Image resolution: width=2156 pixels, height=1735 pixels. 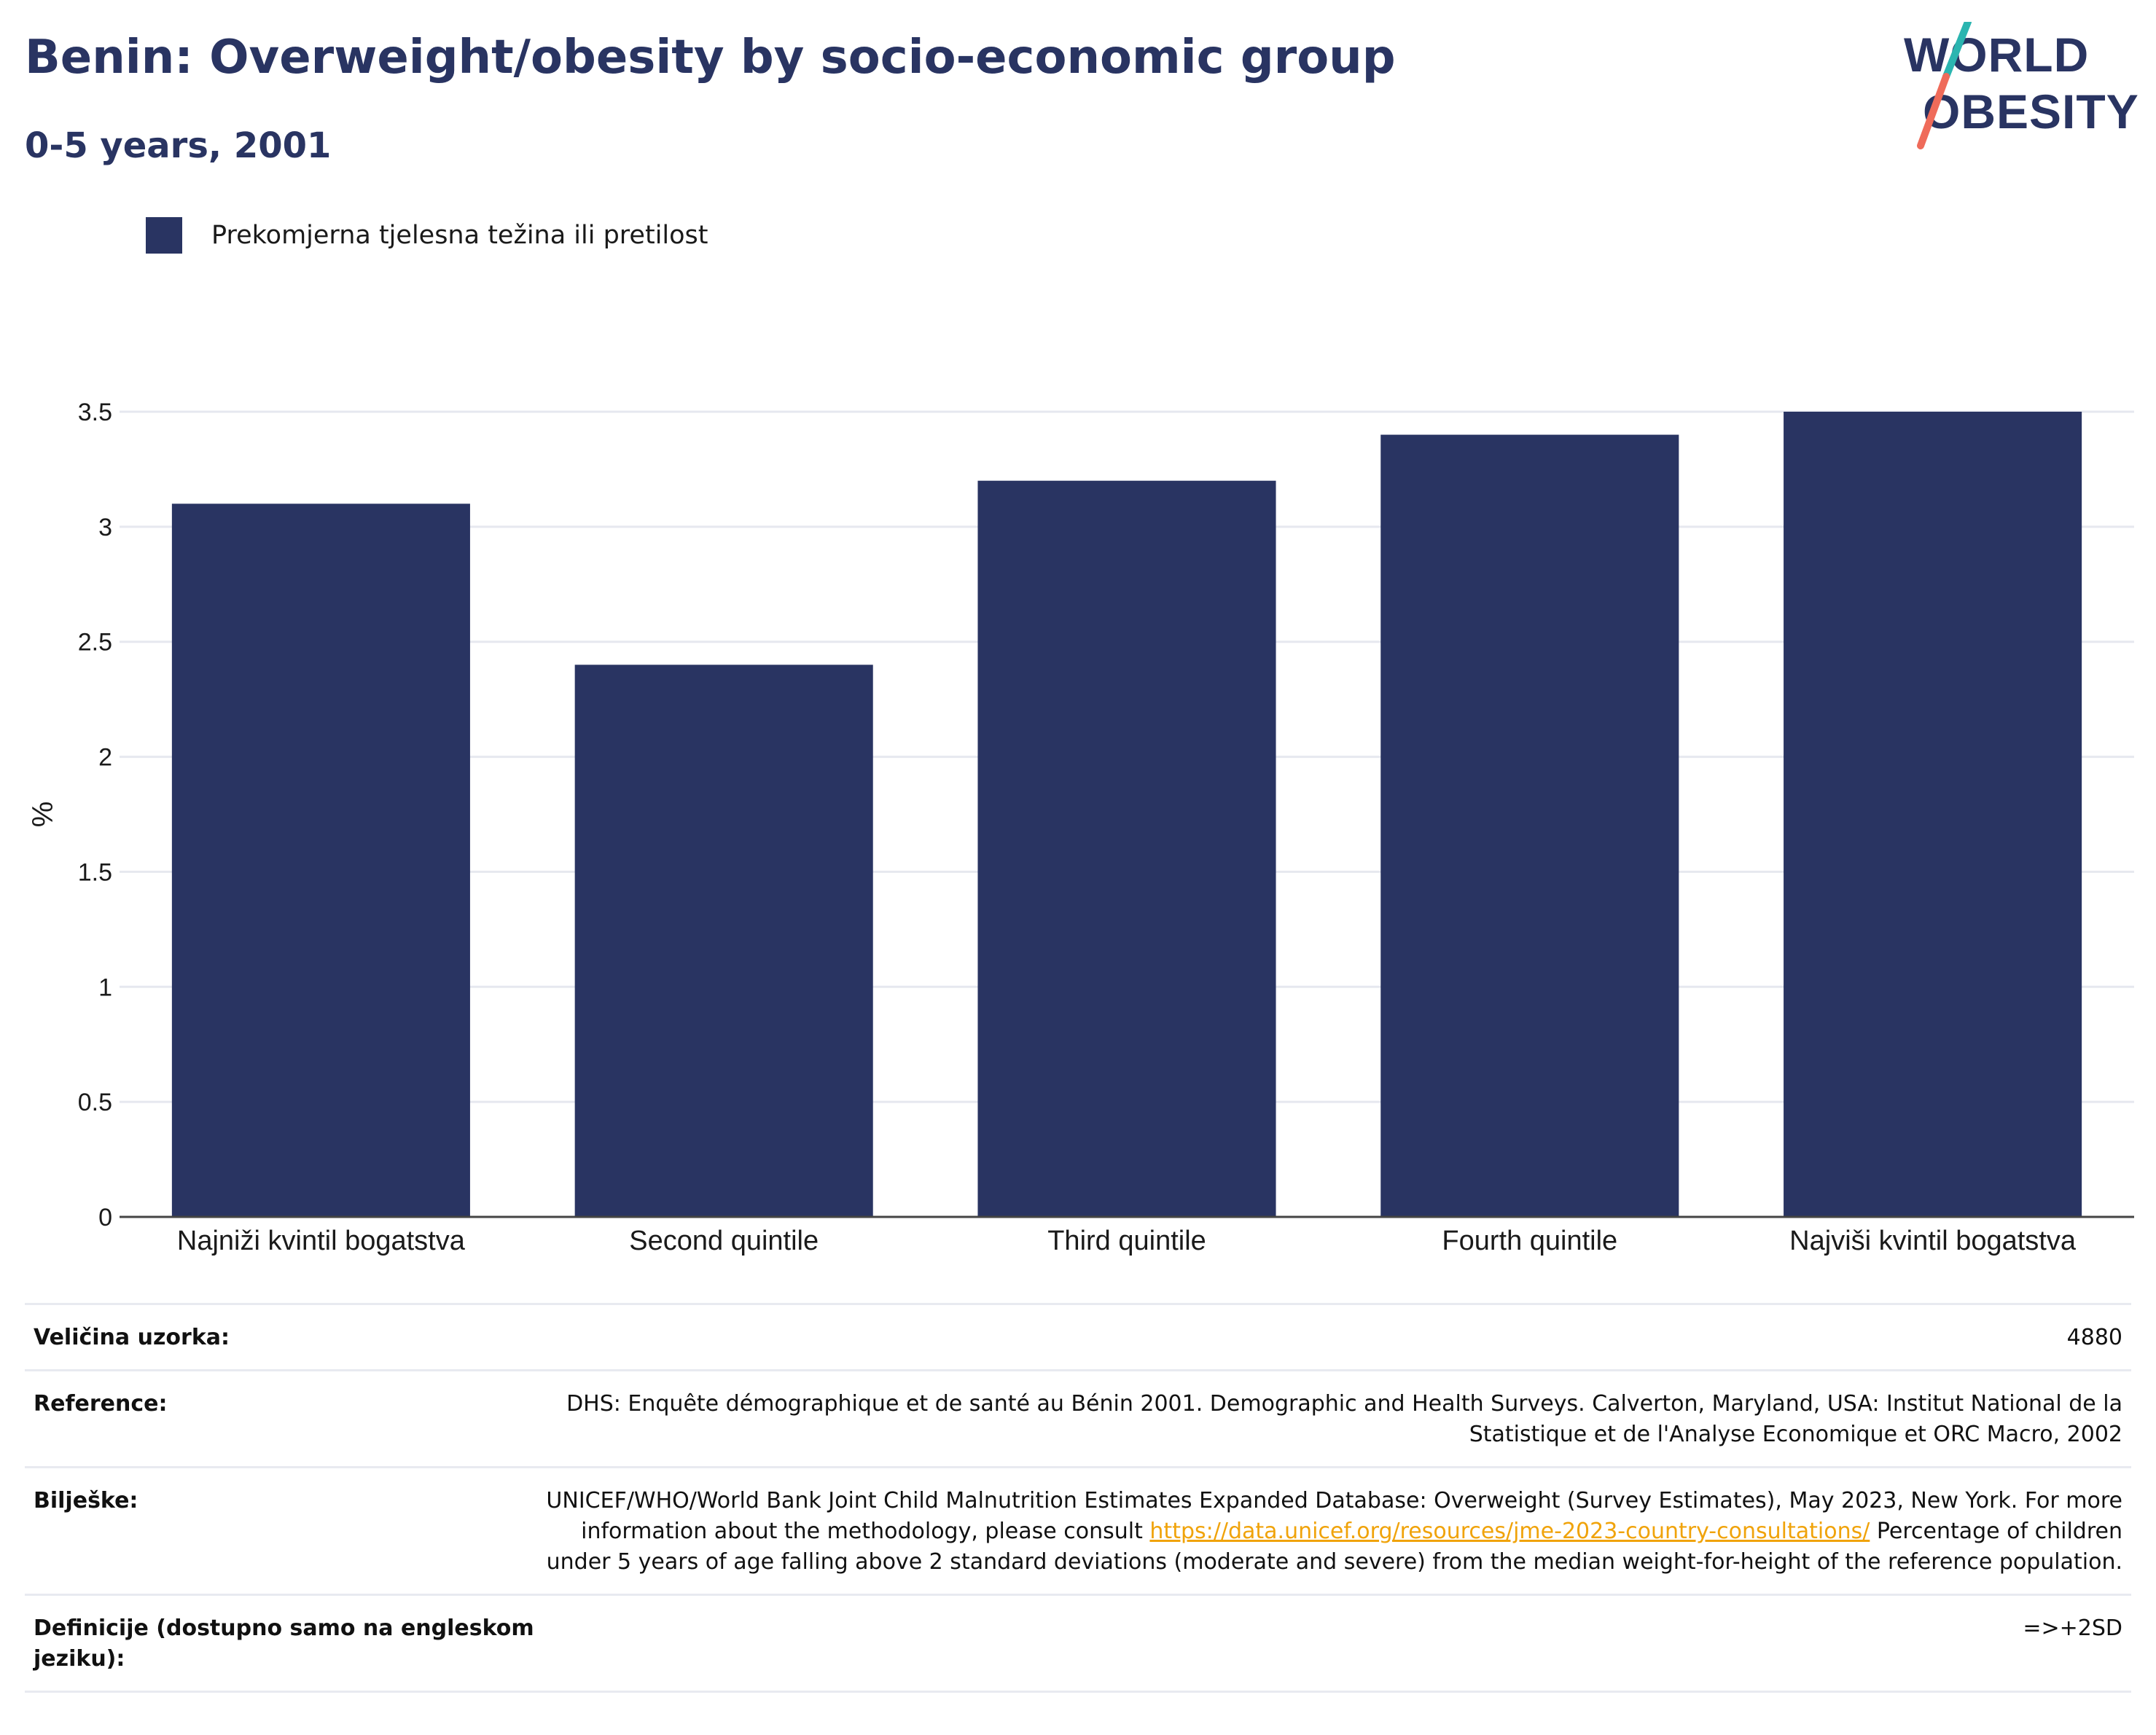 What do you see at coordinates (95, 1102) in the screenshot?
I see `y-tick-label: 0.5` at bounding box center [95, 1102].